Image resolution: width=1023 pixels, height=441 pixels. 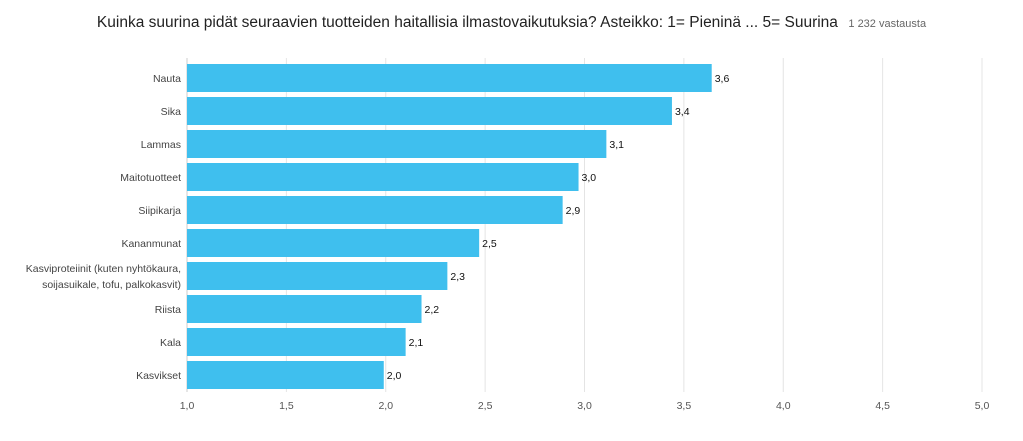 What do you see at coordinates (783, 406) in the screenshot?
I see `x-tick-label: 4,0` at bounding box center [783, 406].